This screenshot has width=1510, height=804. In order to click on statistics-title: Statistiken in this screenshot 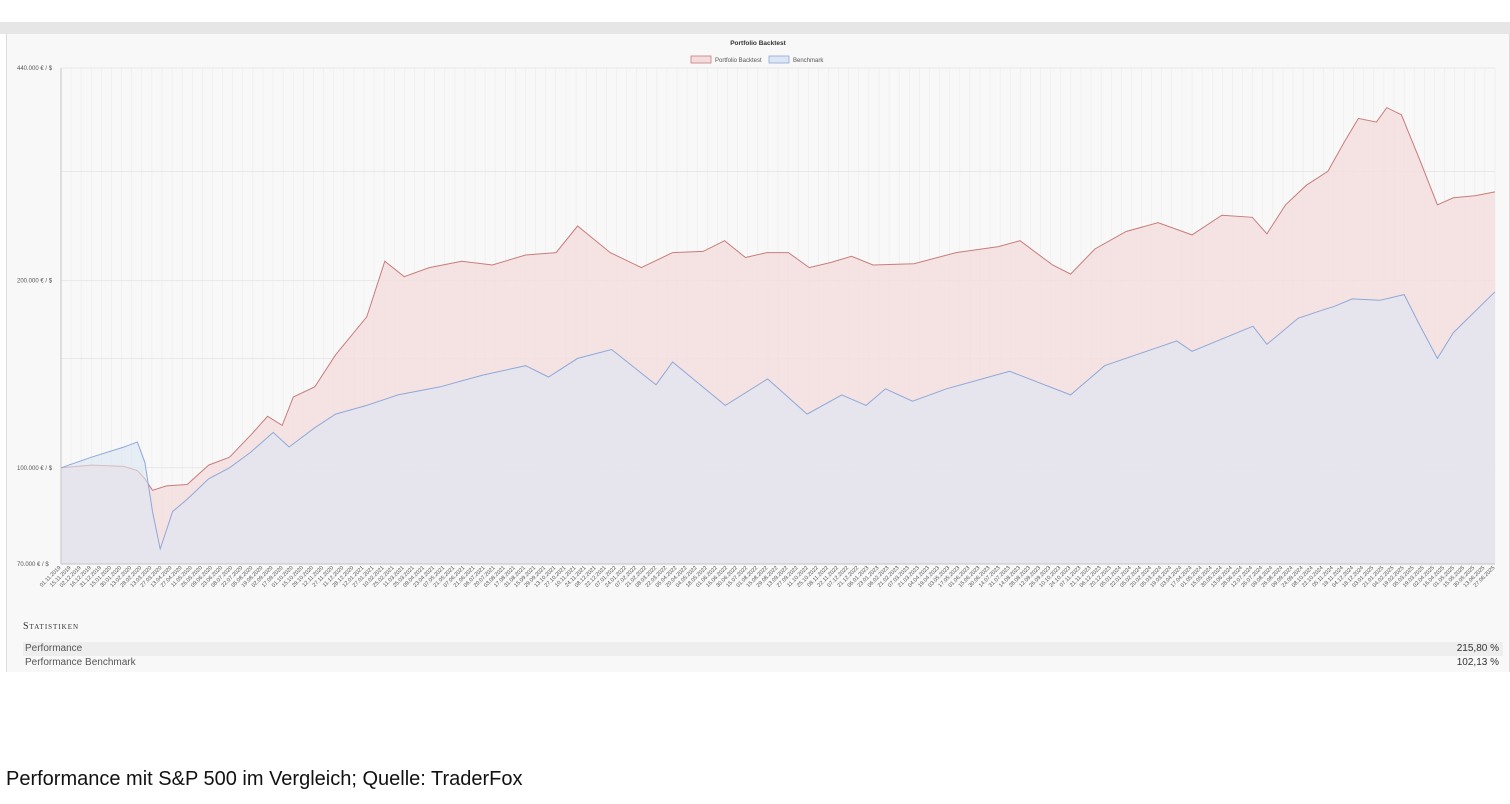, I will do `click(51, 626)`.